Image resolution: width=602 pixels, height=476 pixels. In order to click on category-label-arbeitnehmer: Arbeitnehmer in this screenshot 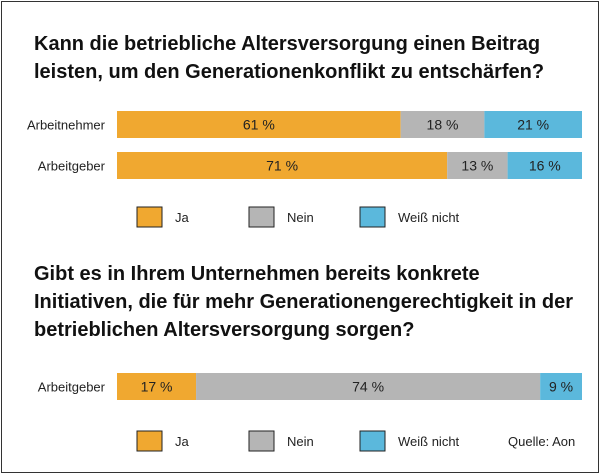, I will do `click(66, 125)`.